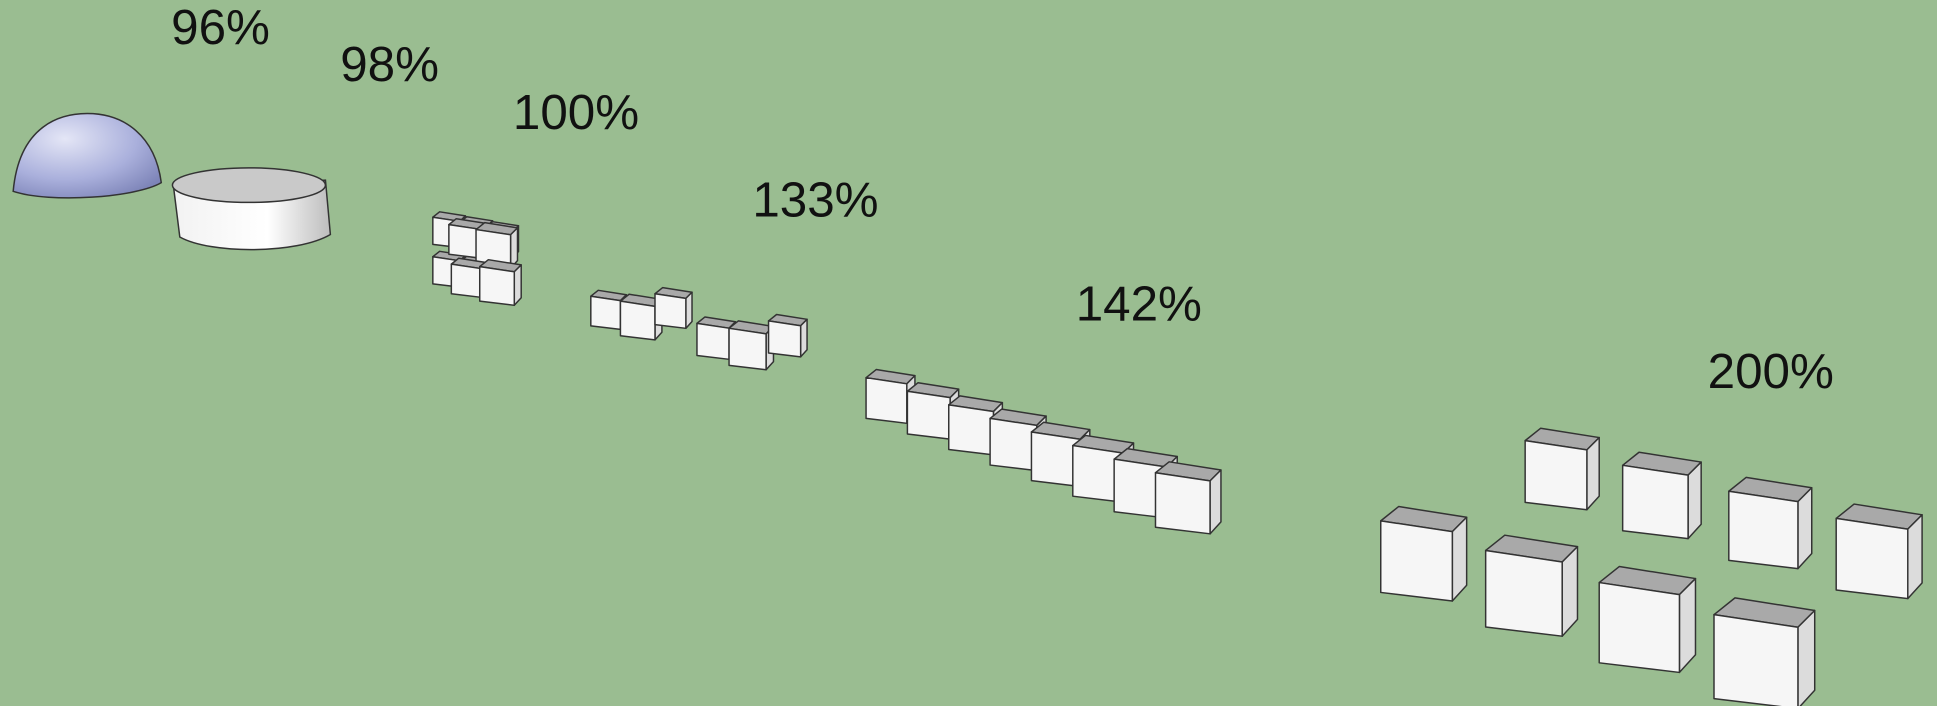 The image size is (1937, 706). What do you see at coordinates (815, 200) in the screenshot?
I see `label: 133%` at bounding box center [815, 200].